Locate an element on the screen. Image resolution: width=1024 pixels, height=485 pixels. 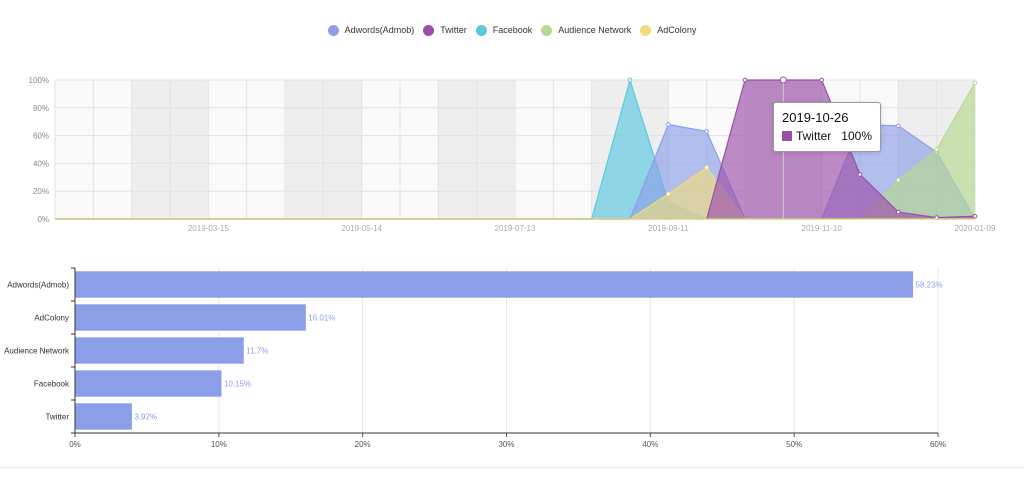
y-tick-label: 40% is located at coordinates (41, 163).